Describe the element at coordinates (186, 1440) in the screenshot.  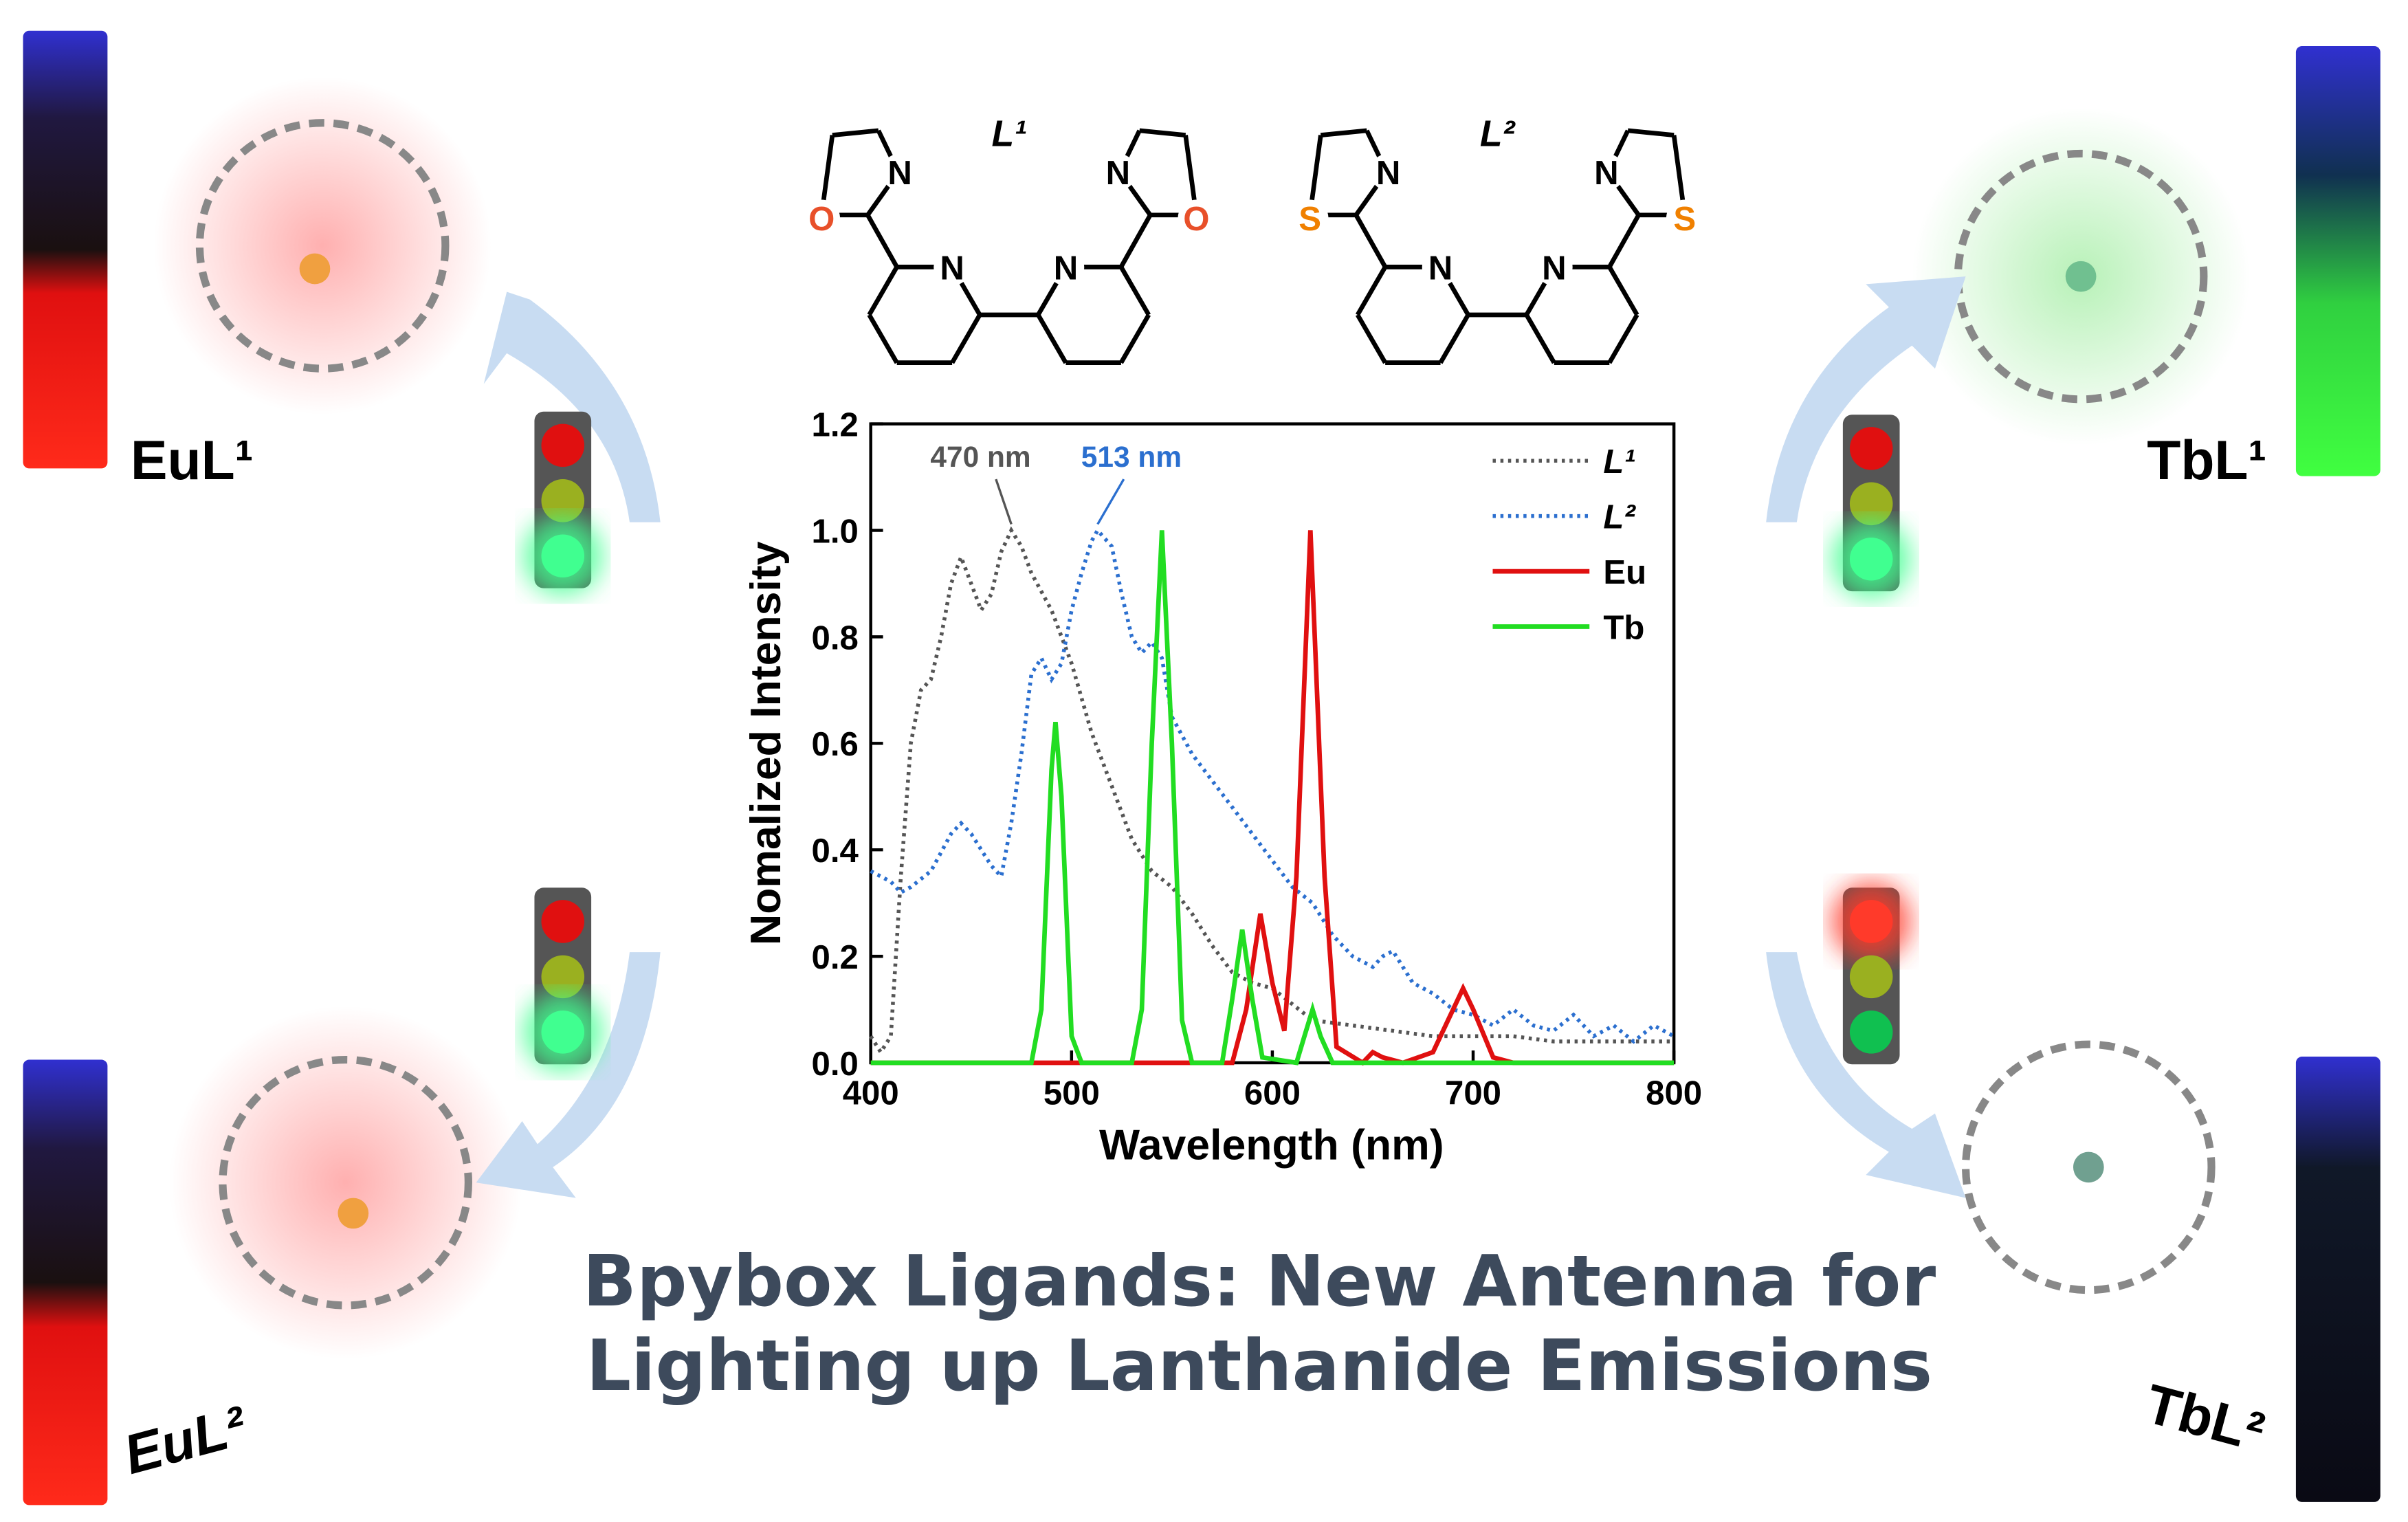
I see `complex-label: EuL²` at that location.